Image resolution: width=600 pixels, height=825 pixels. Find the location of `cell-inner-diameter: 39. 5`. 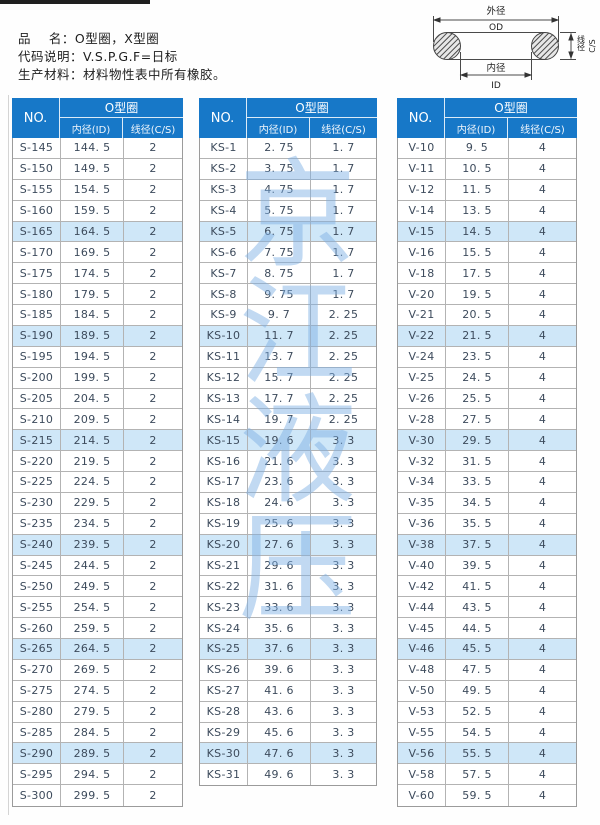

cell-inner-diameter: 39. 5 is located at coordinates (477, 565).